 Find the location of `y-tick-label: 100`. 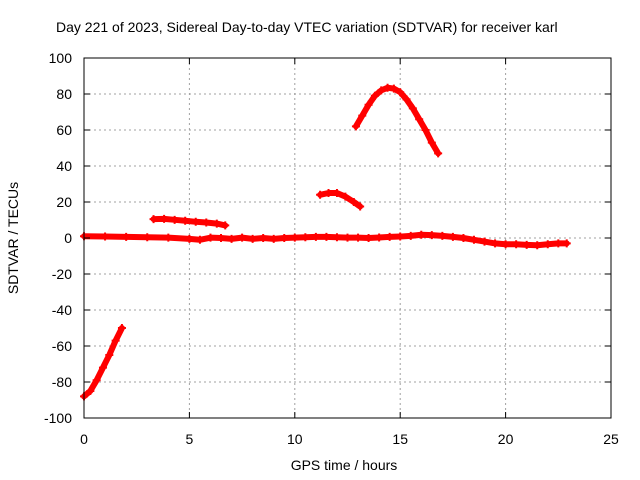

y-tick-label: 100 is located at coordinates (61, 58).